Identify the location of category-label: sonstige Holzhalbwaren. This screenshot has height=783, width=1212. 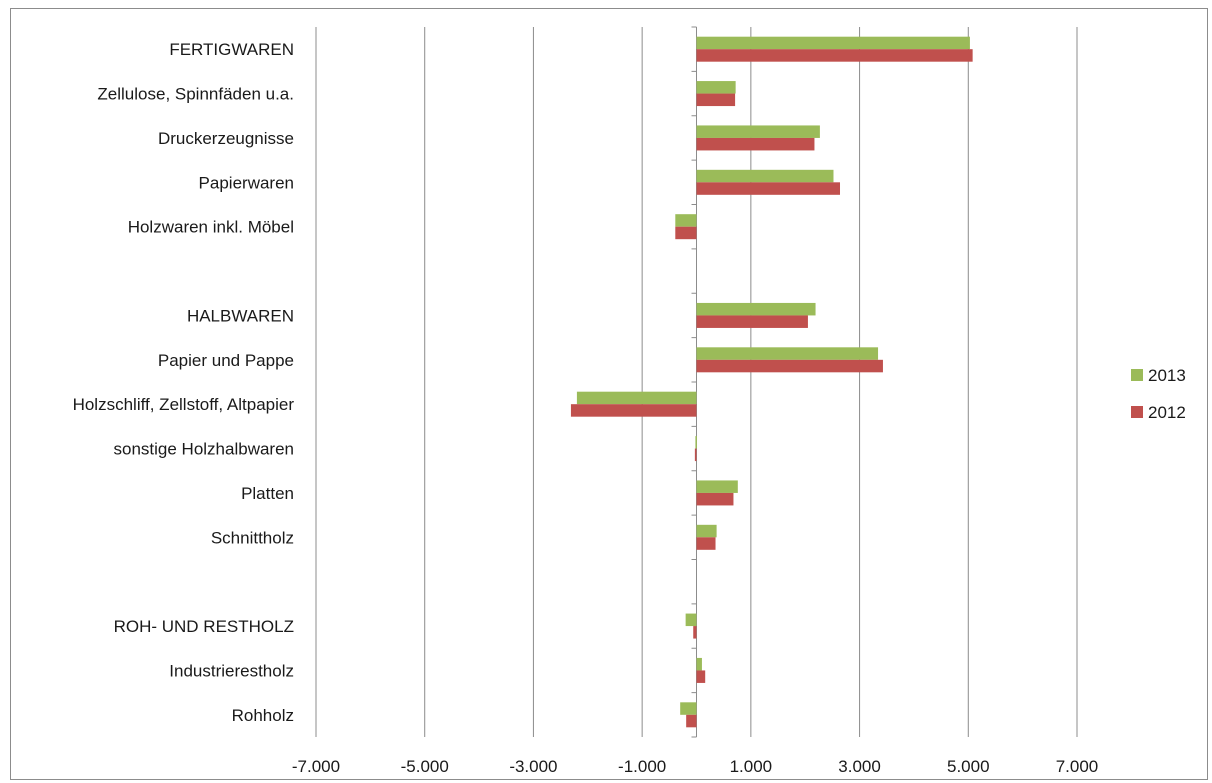
(204, 449).